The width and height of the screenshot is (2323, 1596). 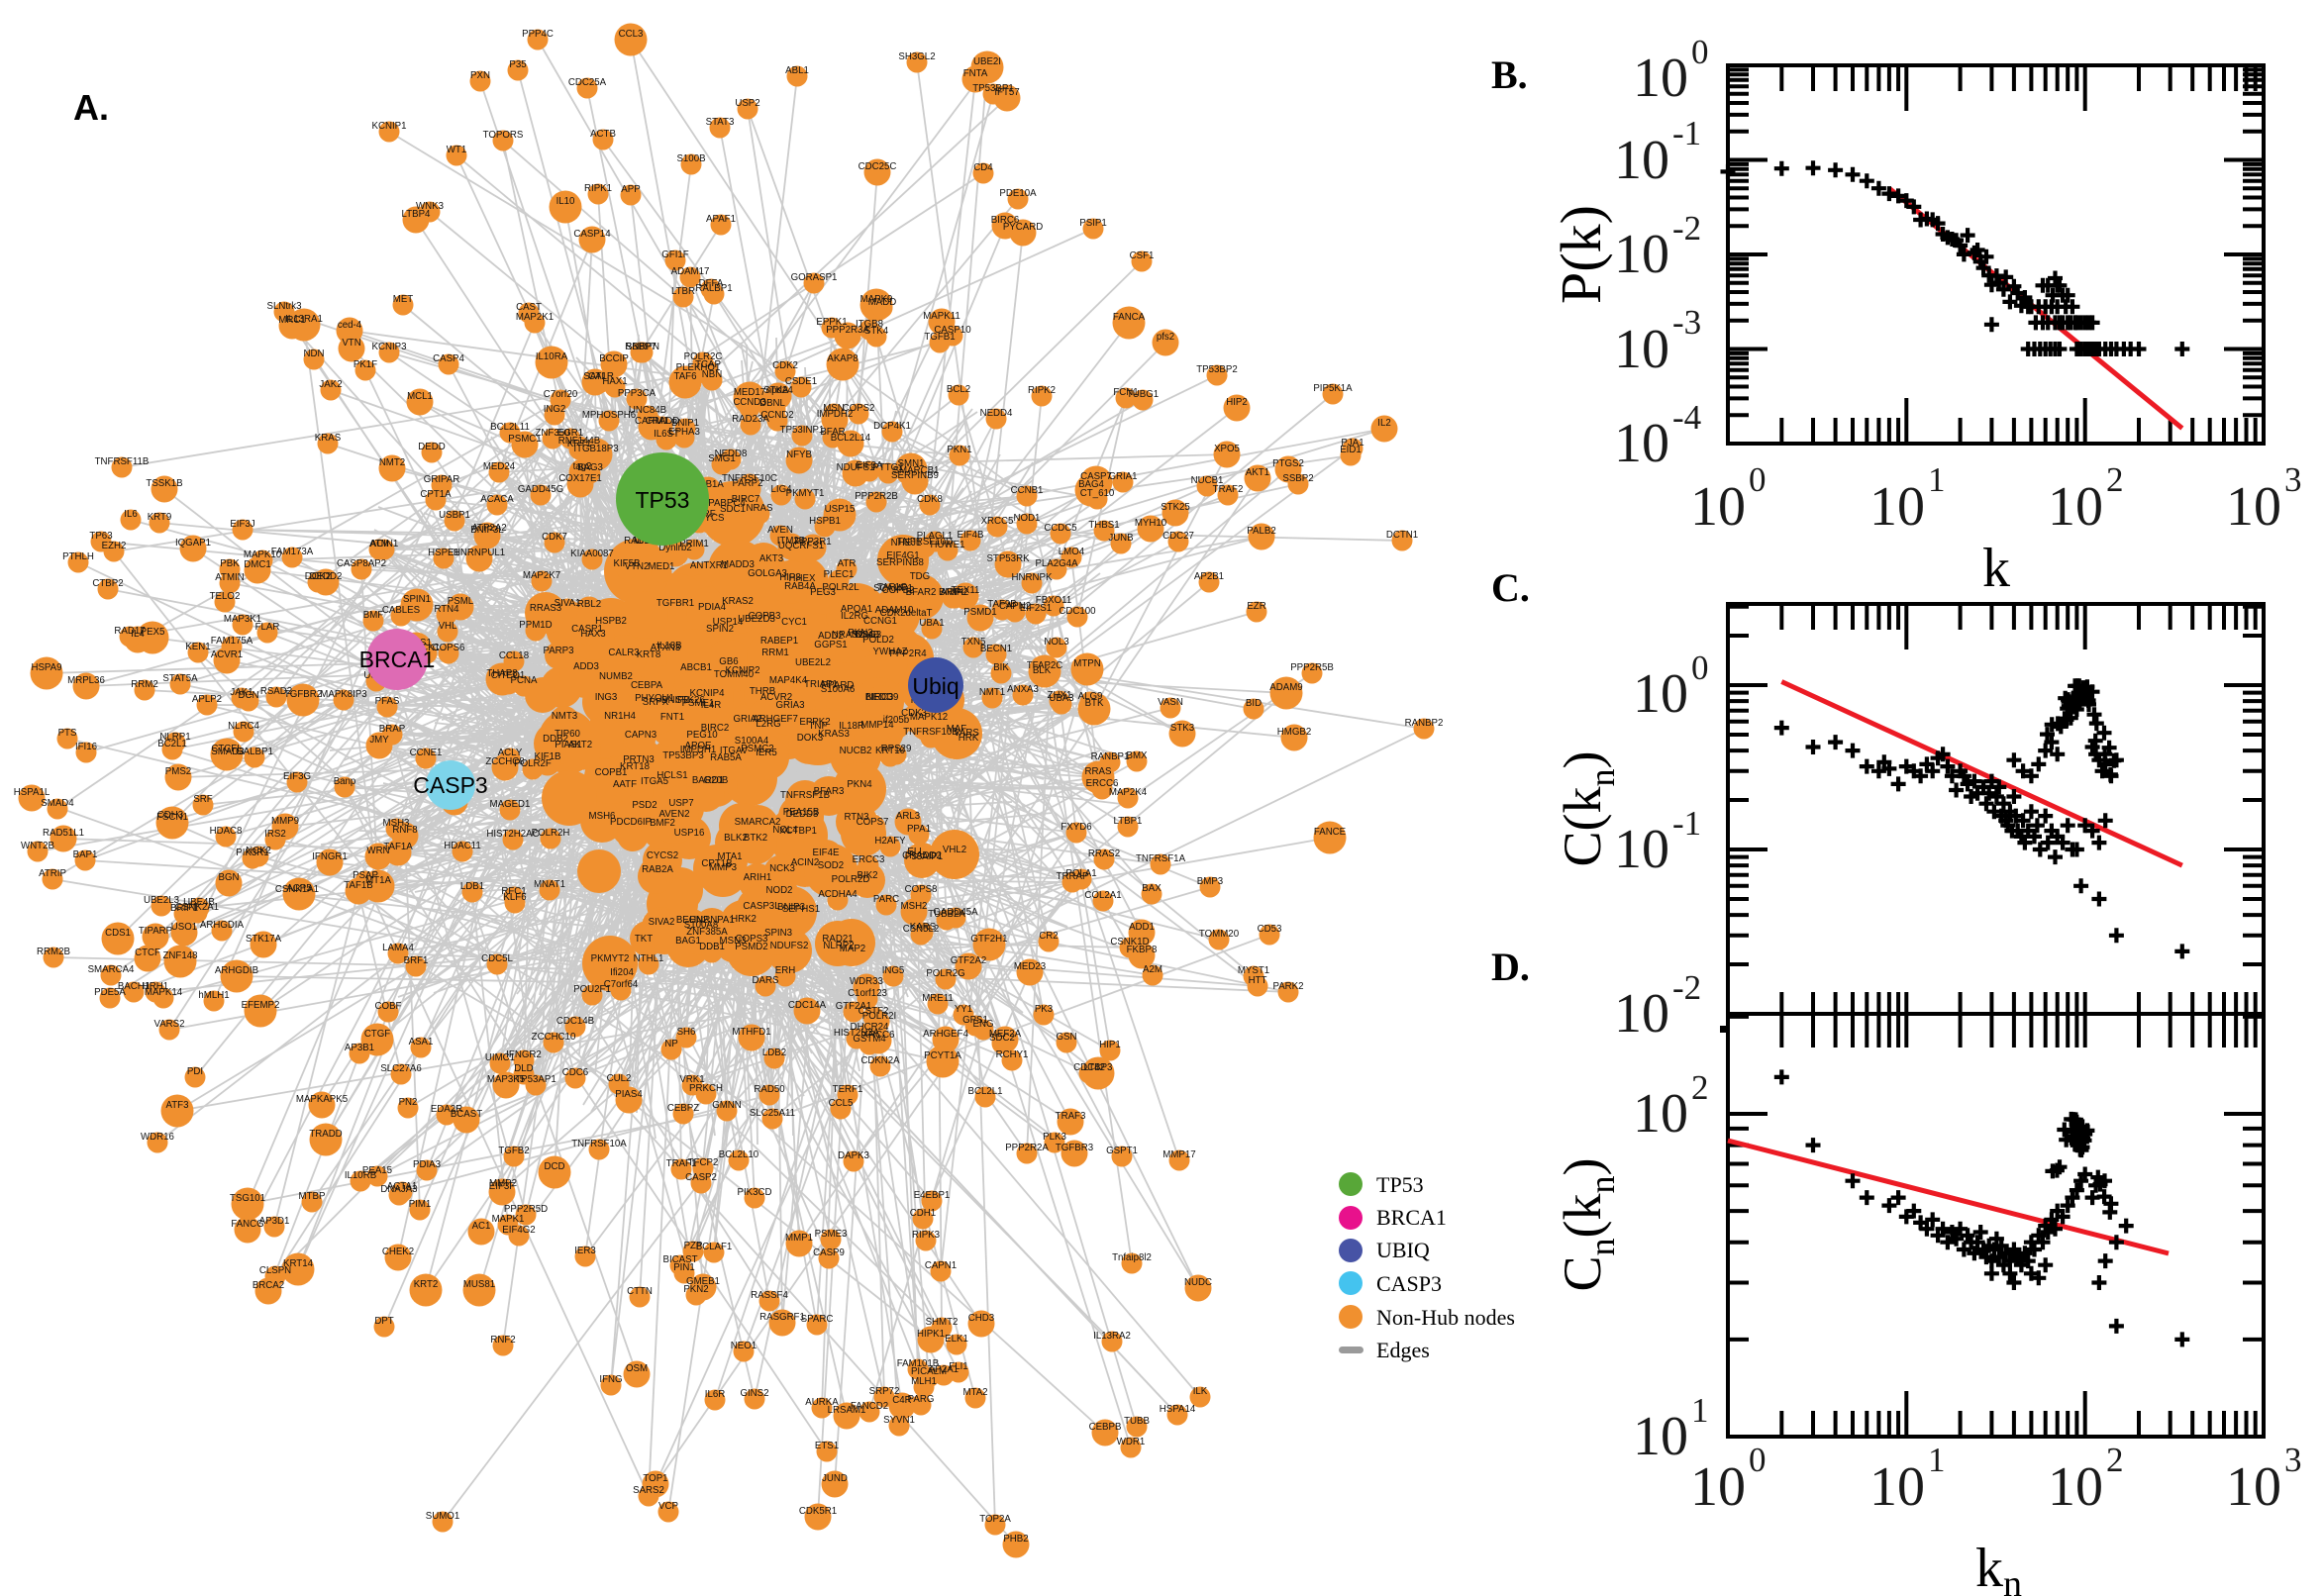 I want to click on svg-text: HSPB2, so click(x=611, y=622).